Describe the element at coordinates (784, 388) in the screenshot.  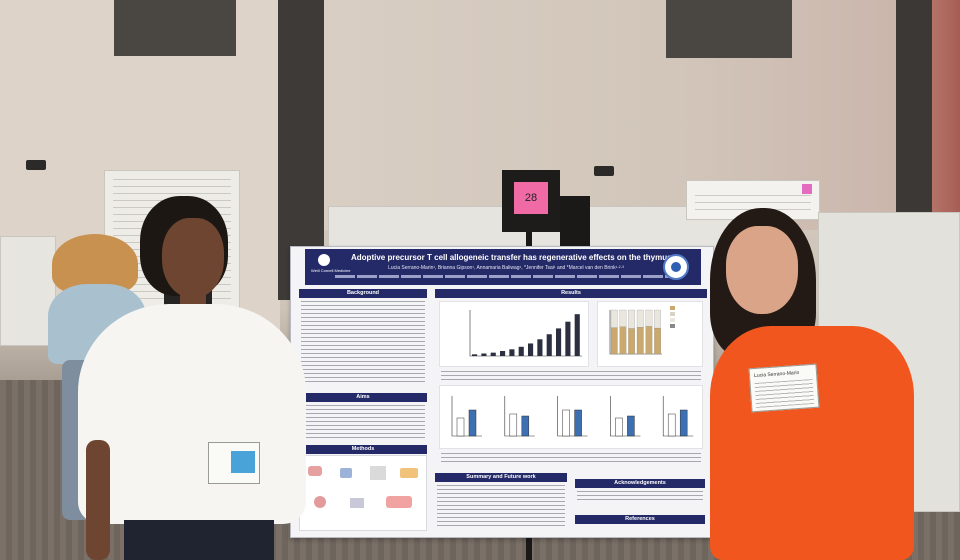
I see `presenter-right-name-badge: Lucia Serrano-Marin` at that location.